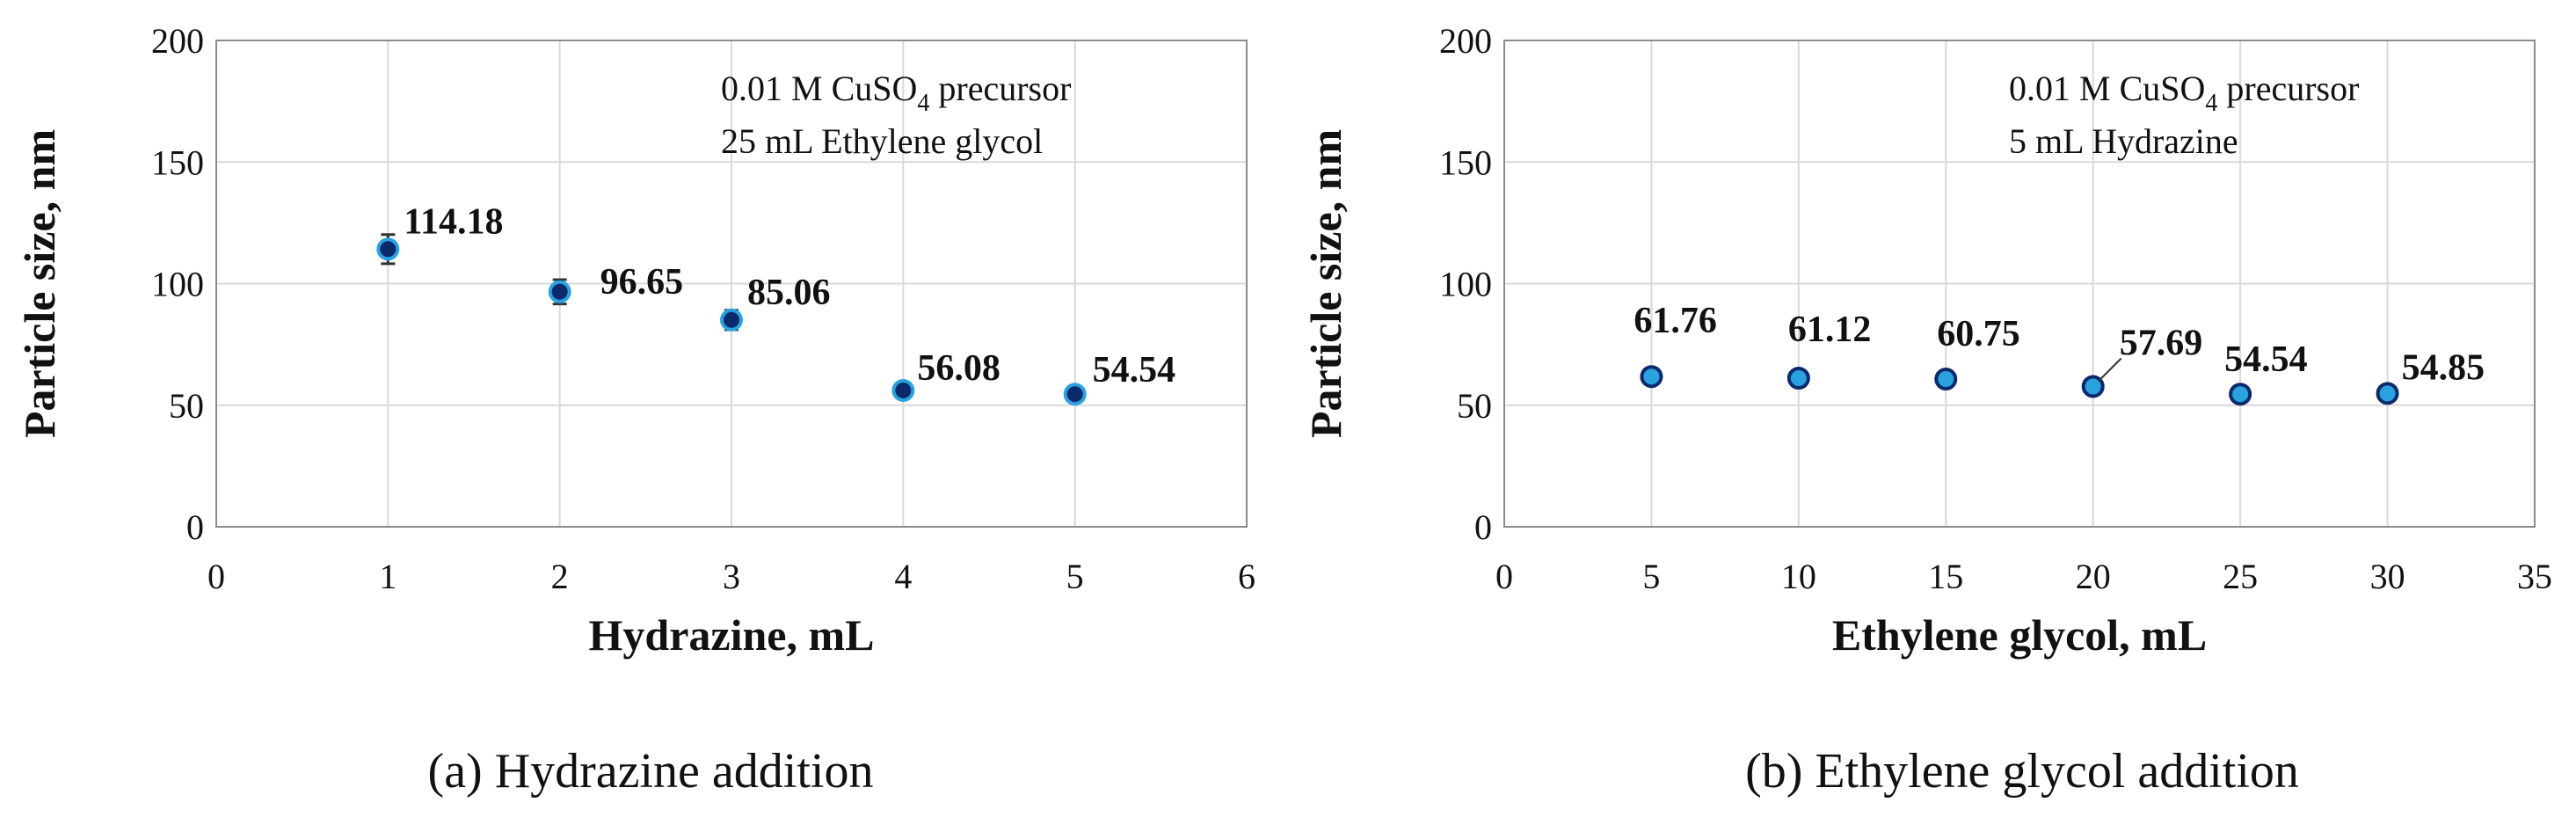 The height and width of the screenshot is (817, 2576). I want to click on x-tick-label: 4, so click(903, 576).